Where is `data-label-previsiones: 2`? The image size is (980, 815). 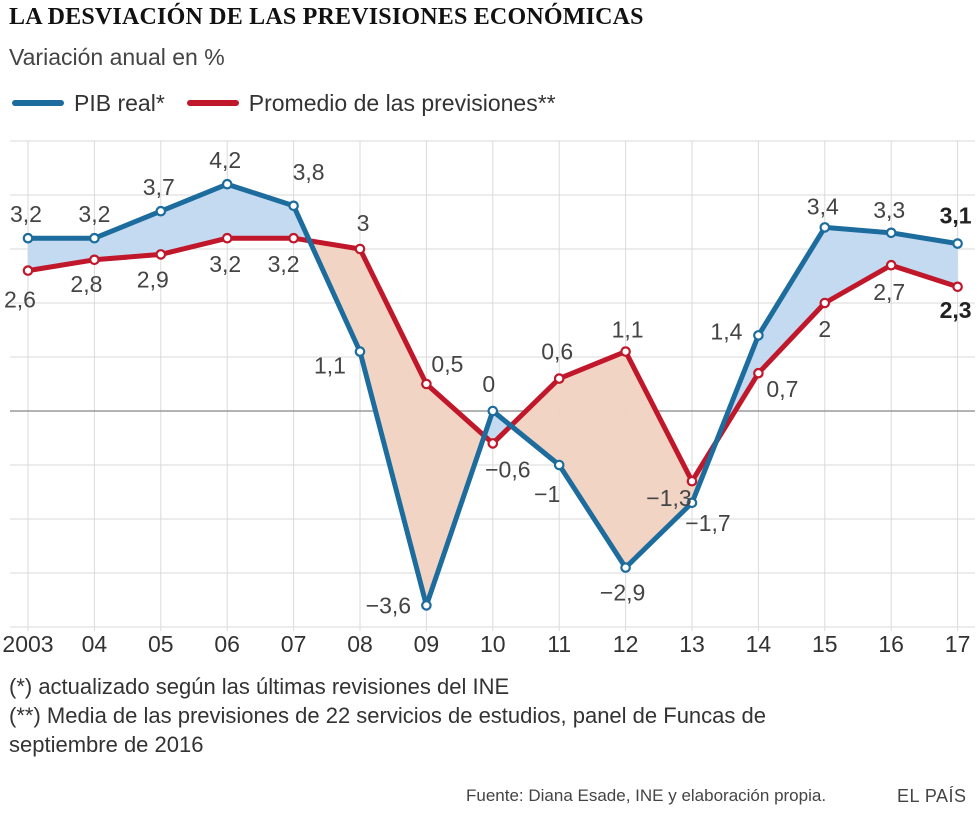 data-label-previsiones: 2 is located at coordinates (824, 329).